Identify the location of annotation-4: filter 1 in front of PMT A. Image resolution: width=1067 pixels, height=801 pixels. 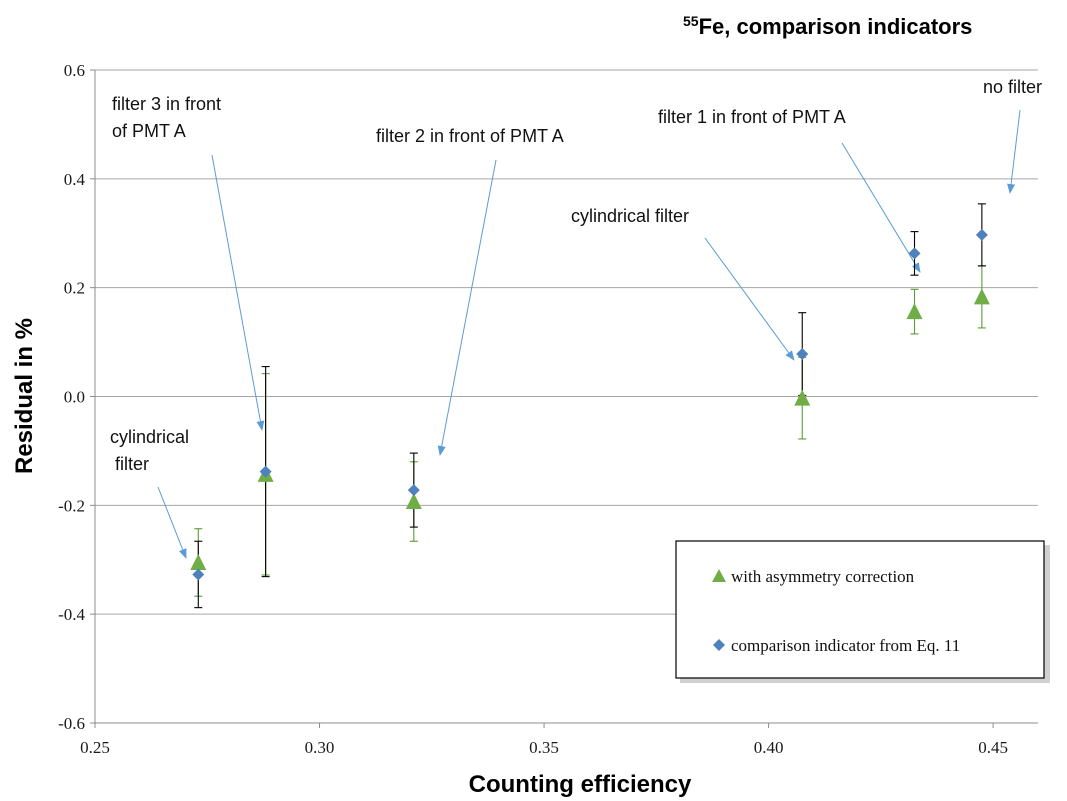
(752, 117).